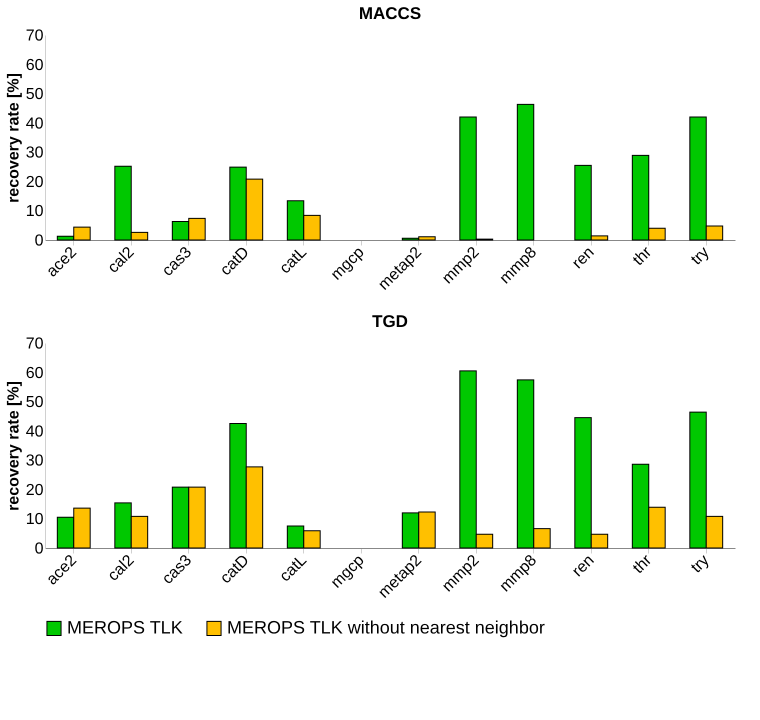  Describe the element at coordinates (390, 321) in the screenshot. I see `chart-title: TGD` at that location.